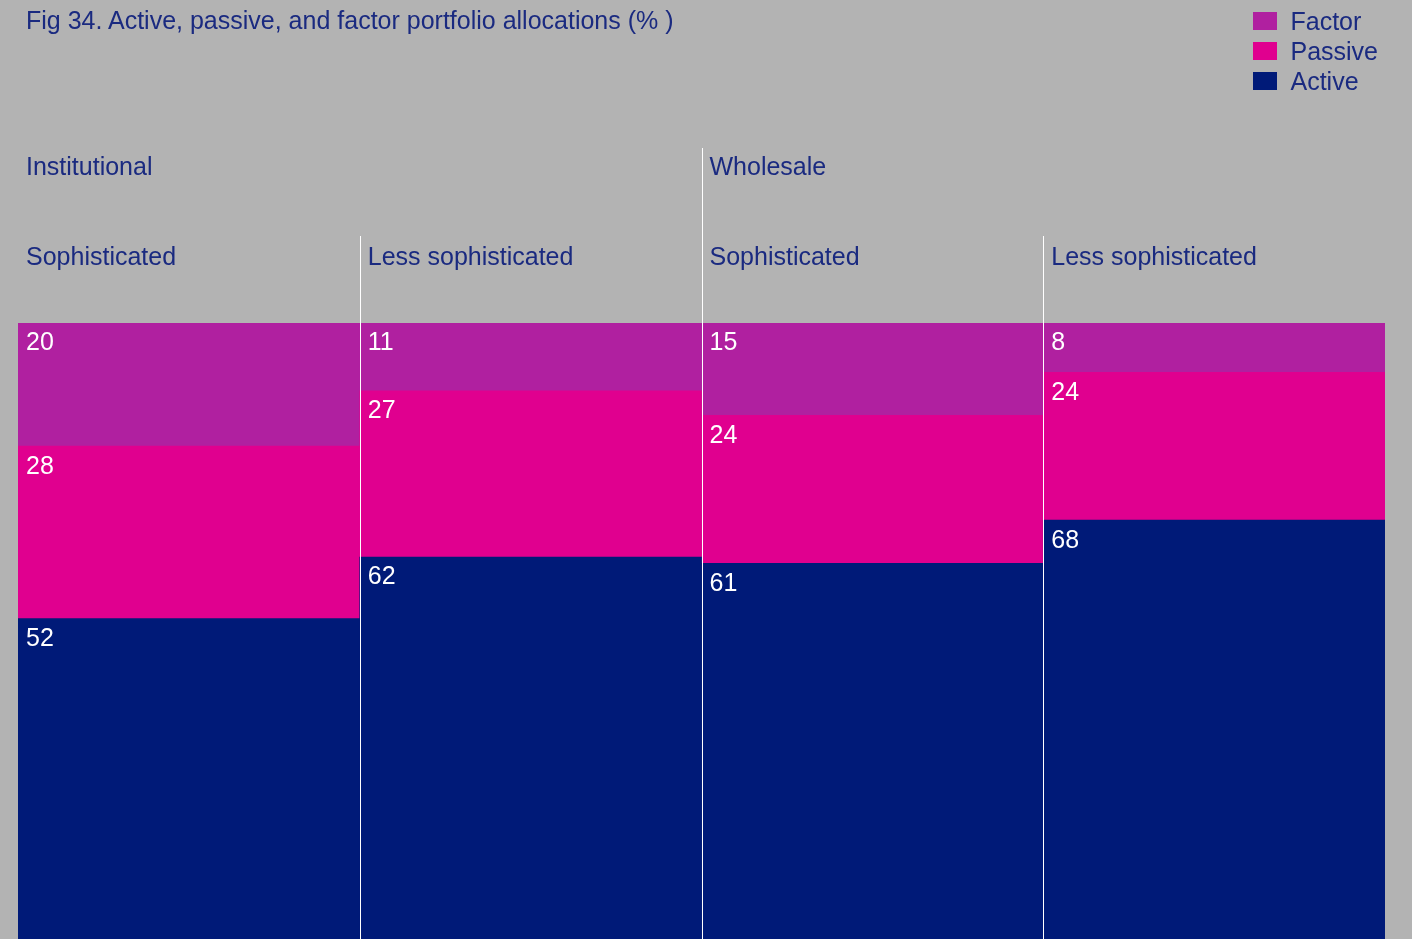  Describe the element at coordinates (1065, 538) in the screenshot. I see `data-label: 68` at that location.